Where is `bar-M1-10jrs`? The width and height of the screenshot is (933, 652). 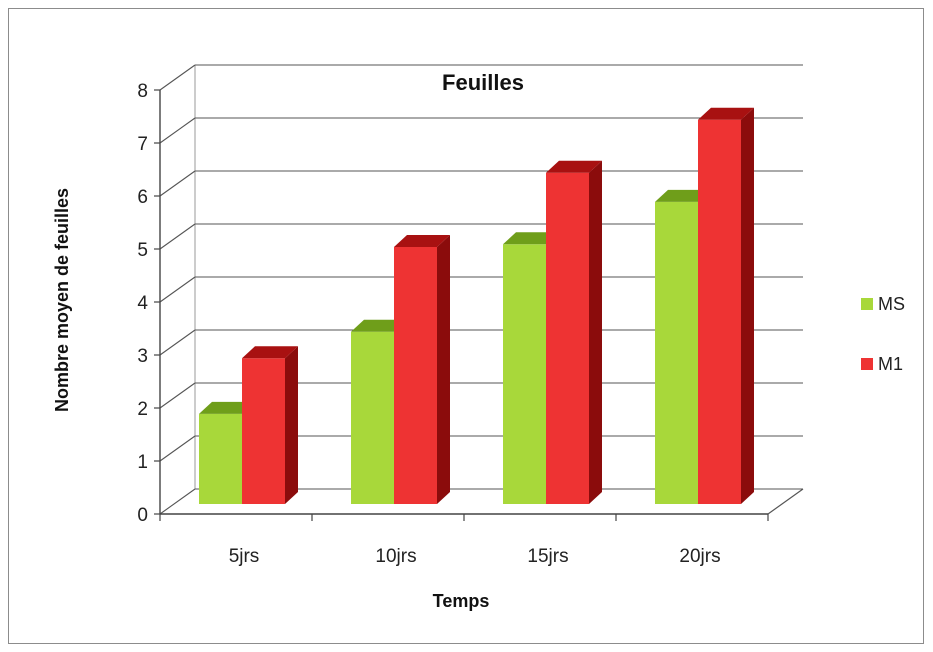
bar-M1-10jrs is located at coordinates (422, 369).